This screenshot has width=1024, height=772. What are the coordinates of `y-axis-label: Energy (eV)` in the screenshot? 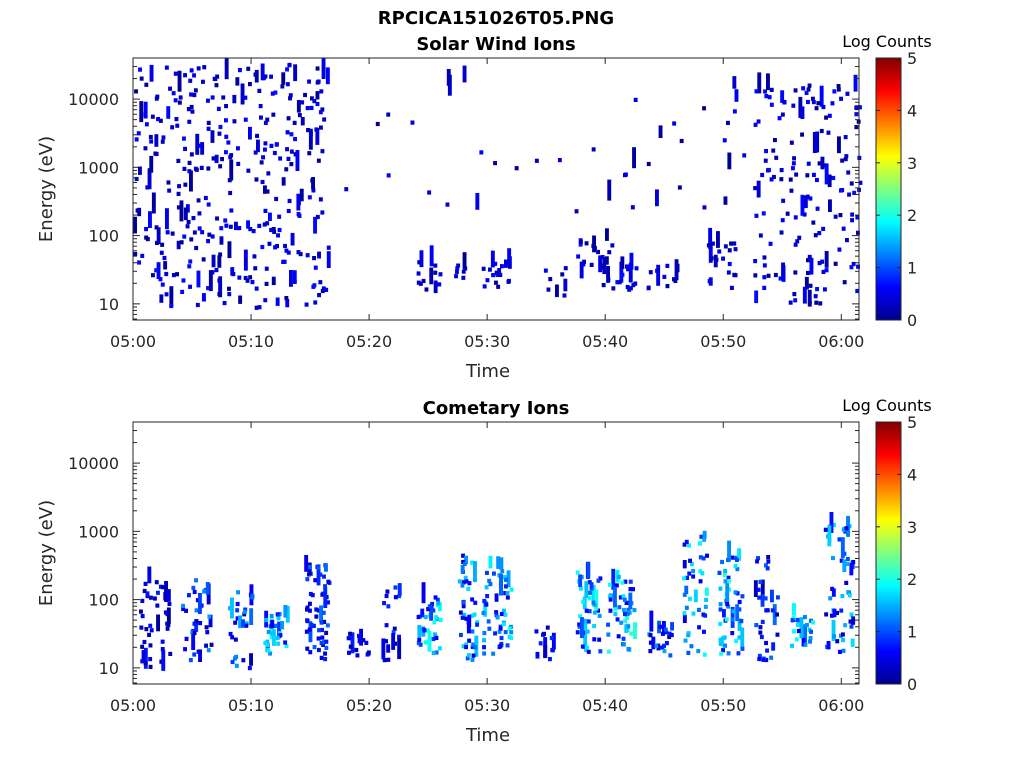 It's located at (46, 189).